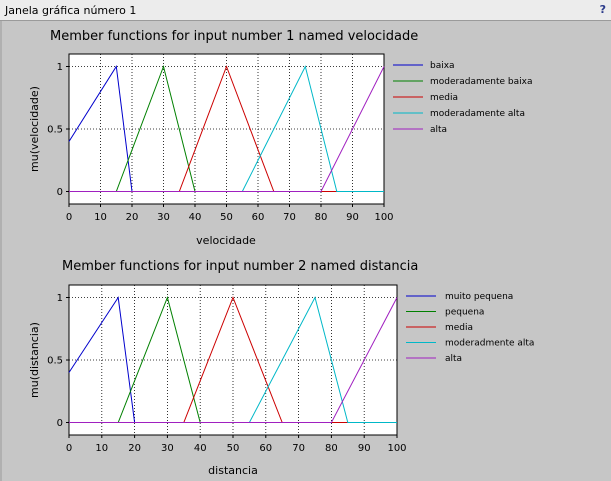 Image resolution: width=611 pixels, height=481 pixels. What do you see at coordinates (477, 114) in the screenshot?
I see `legend-label-4: moderadamente alta` at bounding box center [477, 114].